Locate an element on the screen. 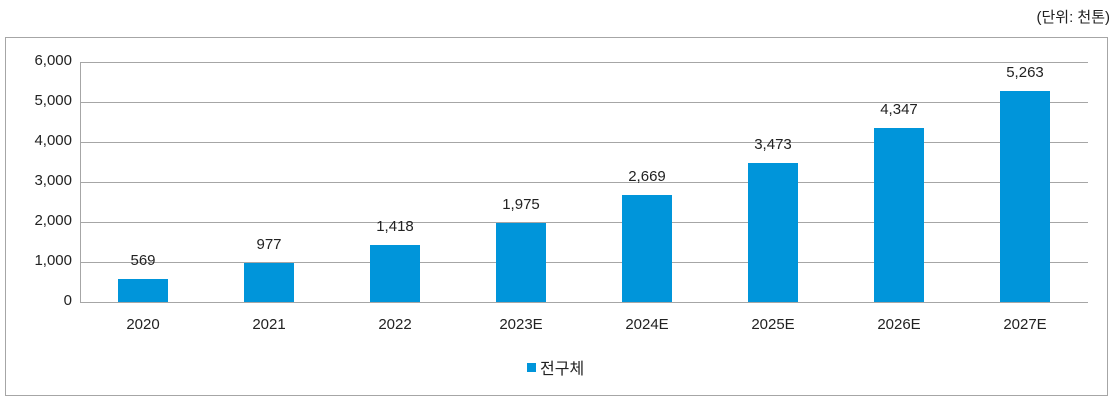 Image resolution: width=1116 pixels, height=402 pixels. data-label: 1,418 is located at coordinates (395, 227).